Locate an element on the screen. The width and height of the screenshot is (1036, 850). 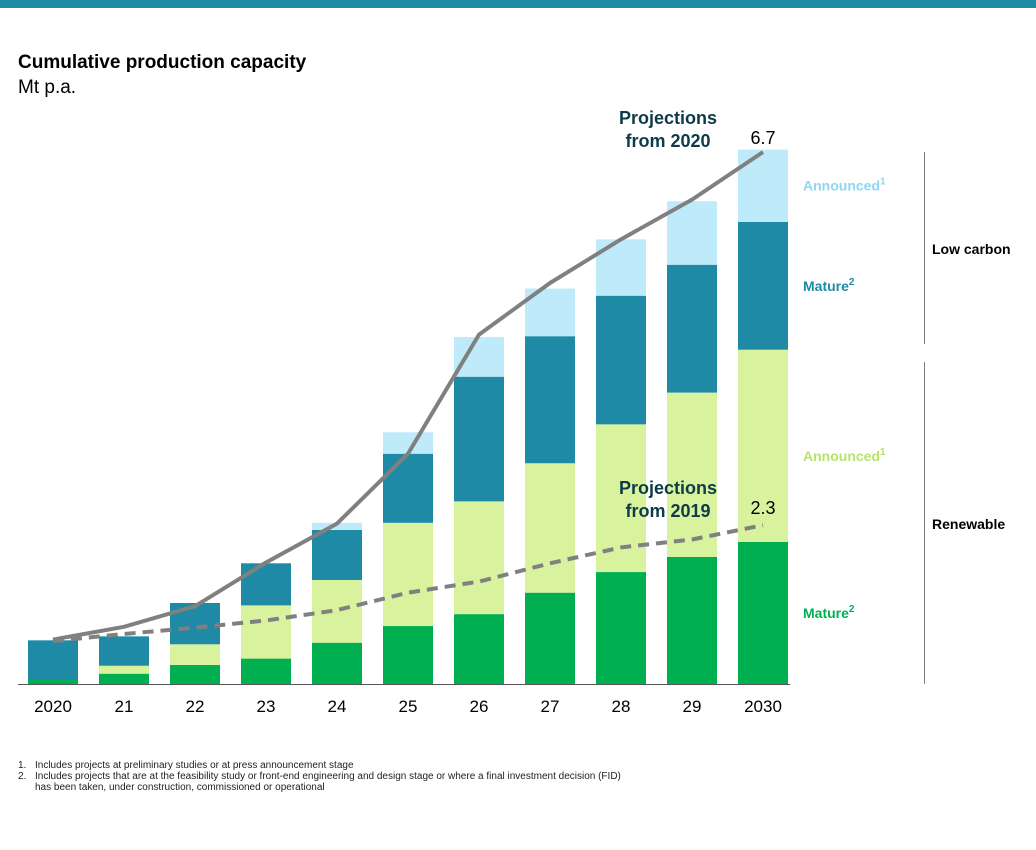
x-tick-label-24: 24 is located at coordinates (337, 706).